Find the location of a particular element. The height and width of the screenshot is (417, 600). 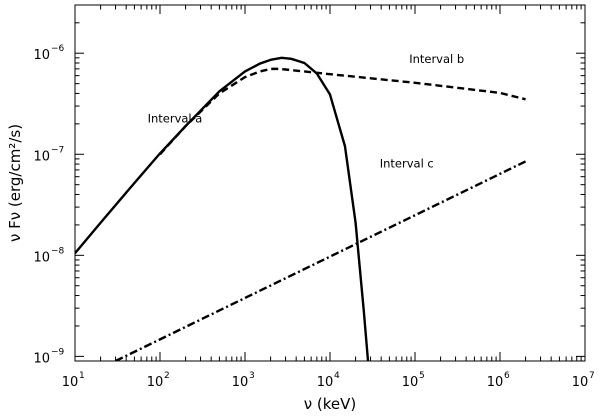

x-tick-labels: 10 1 10 2 10 3 10 4 10 5 10 6 10 7 is located at coordinates (328, 380).